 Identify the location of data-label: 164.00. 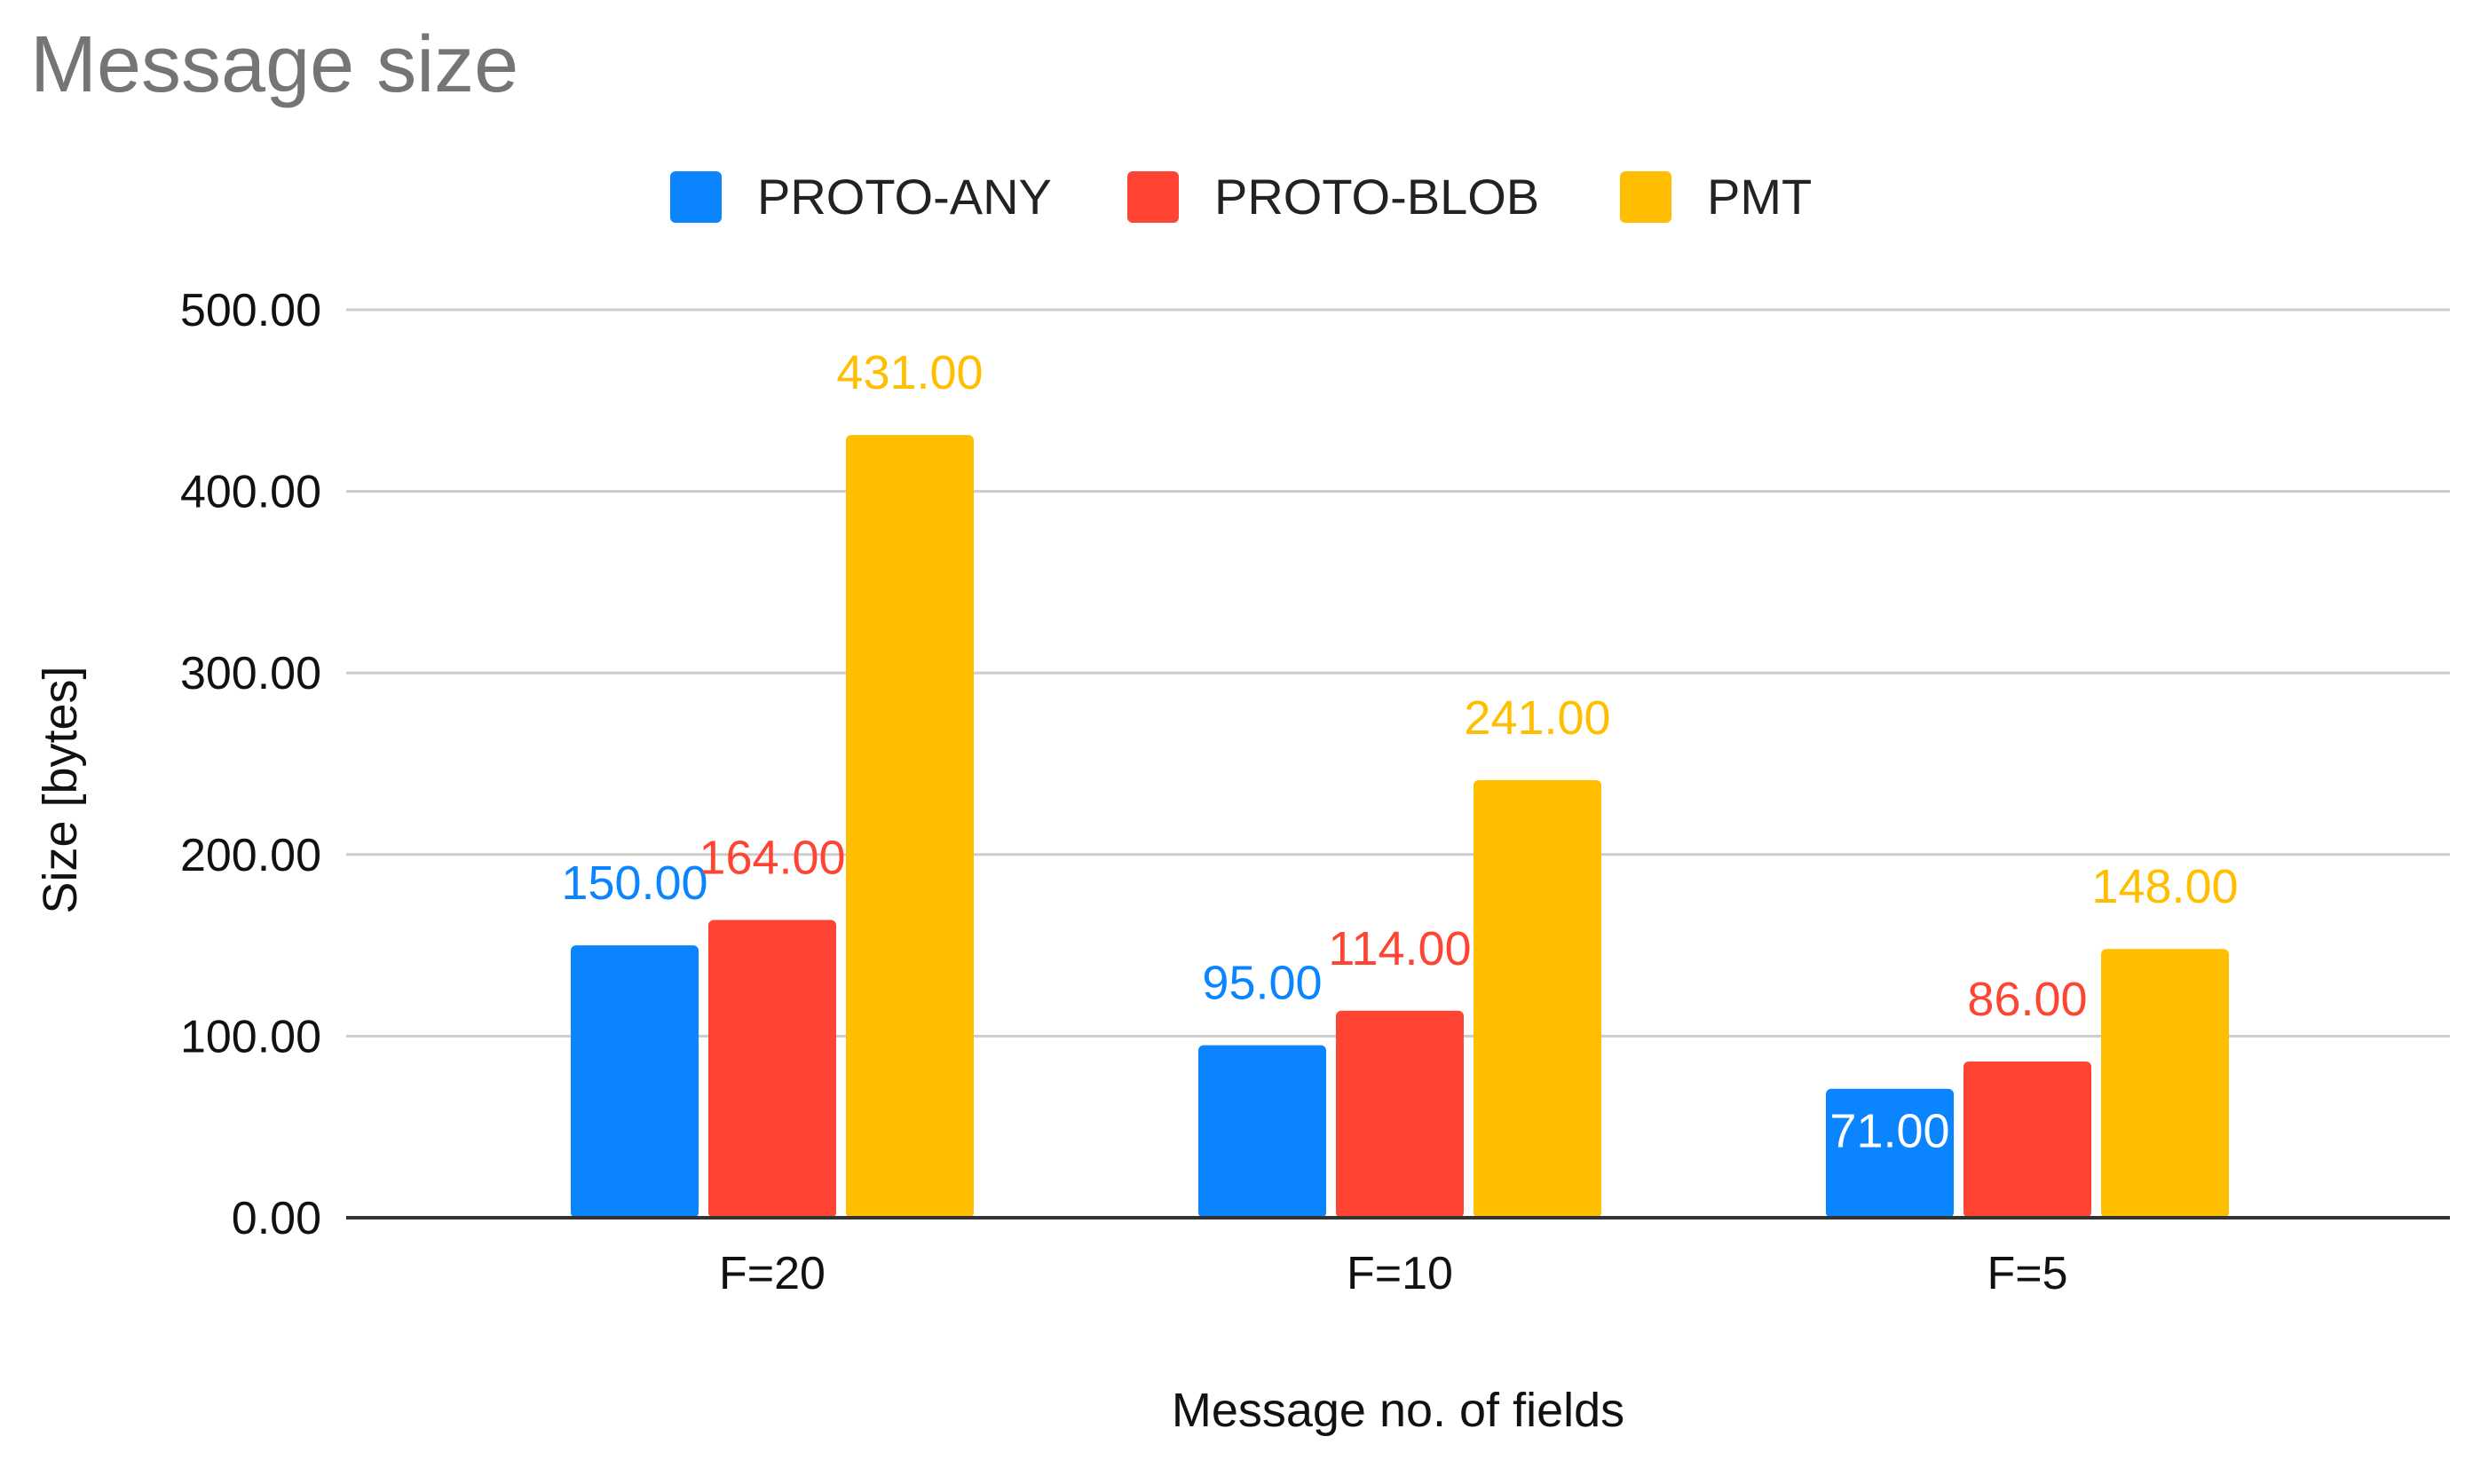
(772, 858).